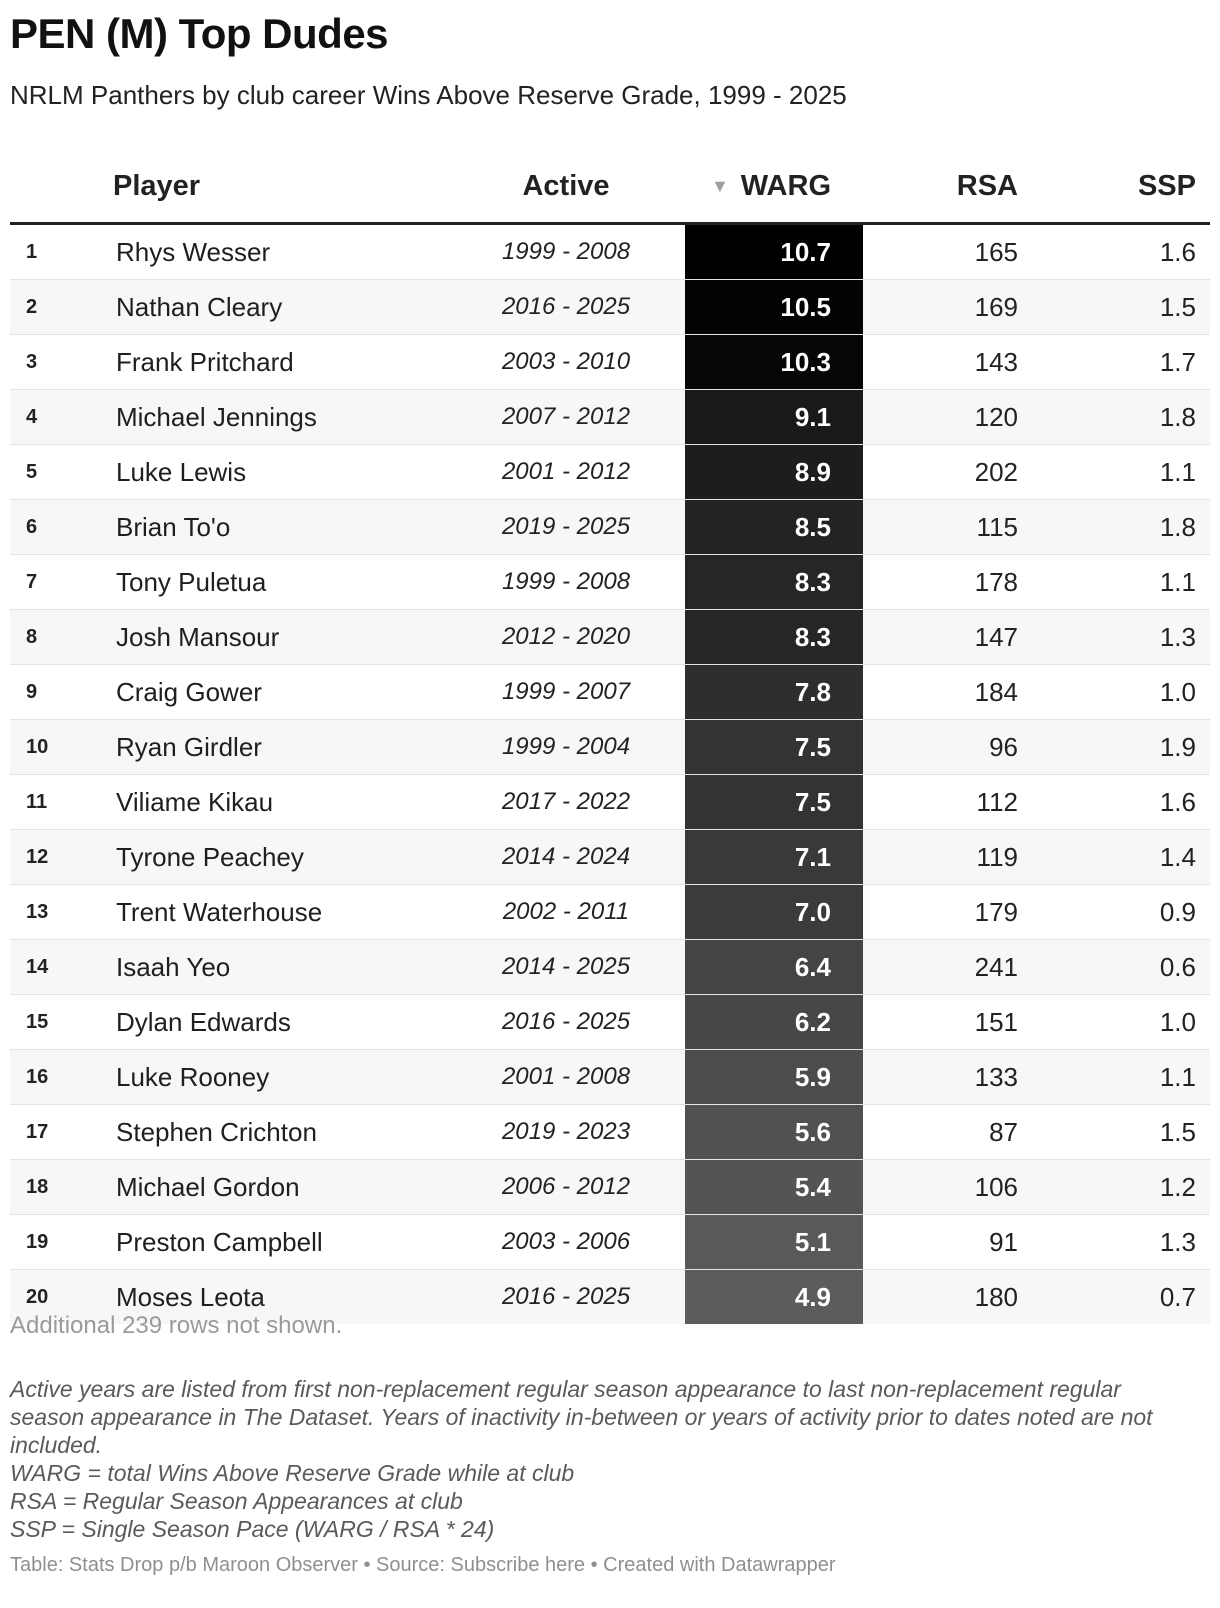 The height and width of the screenshot is (1608, 1220). Describe the element at coordinates (189, 692) in the screenshot. I see `player-cell: Craig Gower` at that location.